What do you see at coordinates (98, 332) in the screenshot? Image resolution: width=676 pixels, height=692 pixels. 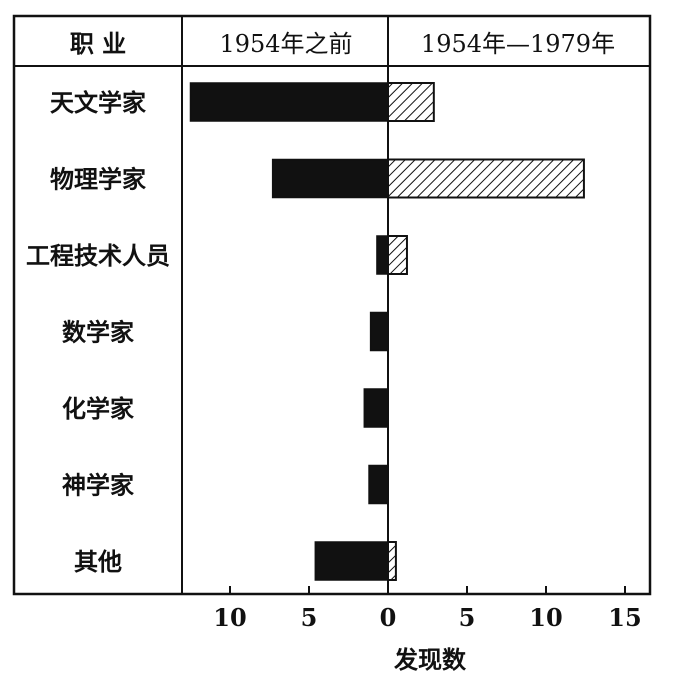 I see `category-label: 数学家` at bounding box center [98, 332].